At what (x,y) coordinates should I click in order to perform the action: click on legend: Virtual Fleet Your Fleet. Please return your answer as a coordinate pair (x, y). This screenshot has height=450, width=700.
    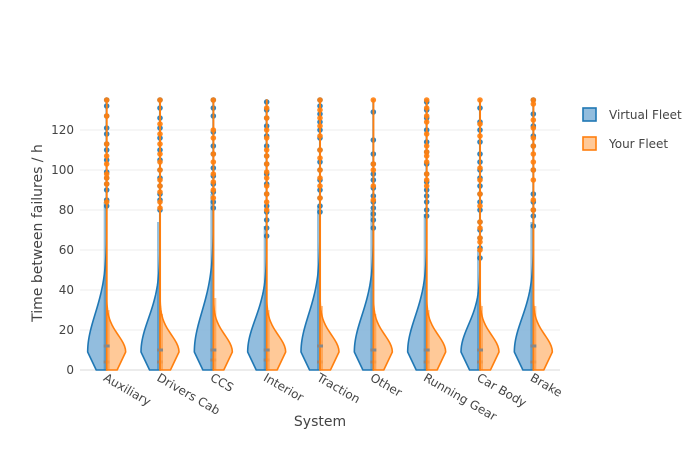
    Looking at the image, I should click on (632, 129).